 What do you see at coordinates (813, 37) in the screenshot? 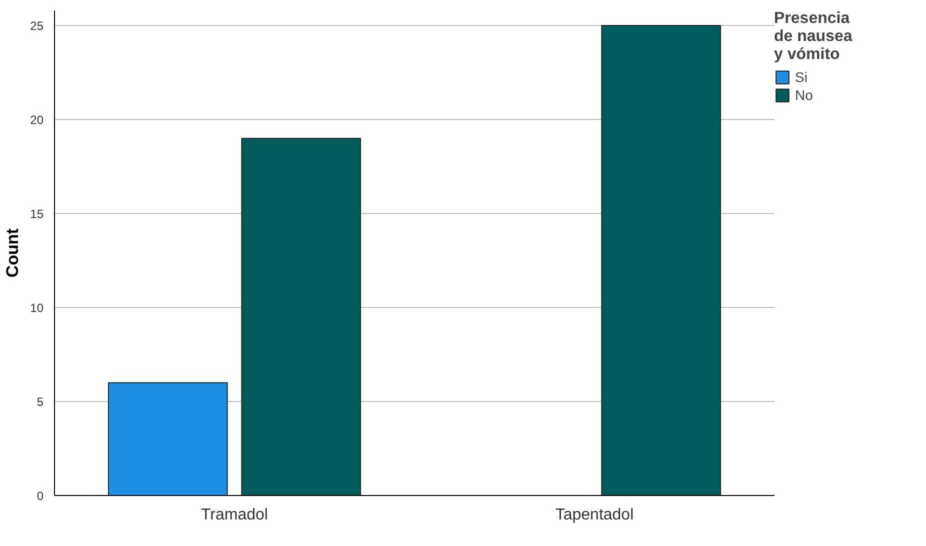
I see `legend-title: Presencia de nausea y vómito` at bounding box center [813, 37].